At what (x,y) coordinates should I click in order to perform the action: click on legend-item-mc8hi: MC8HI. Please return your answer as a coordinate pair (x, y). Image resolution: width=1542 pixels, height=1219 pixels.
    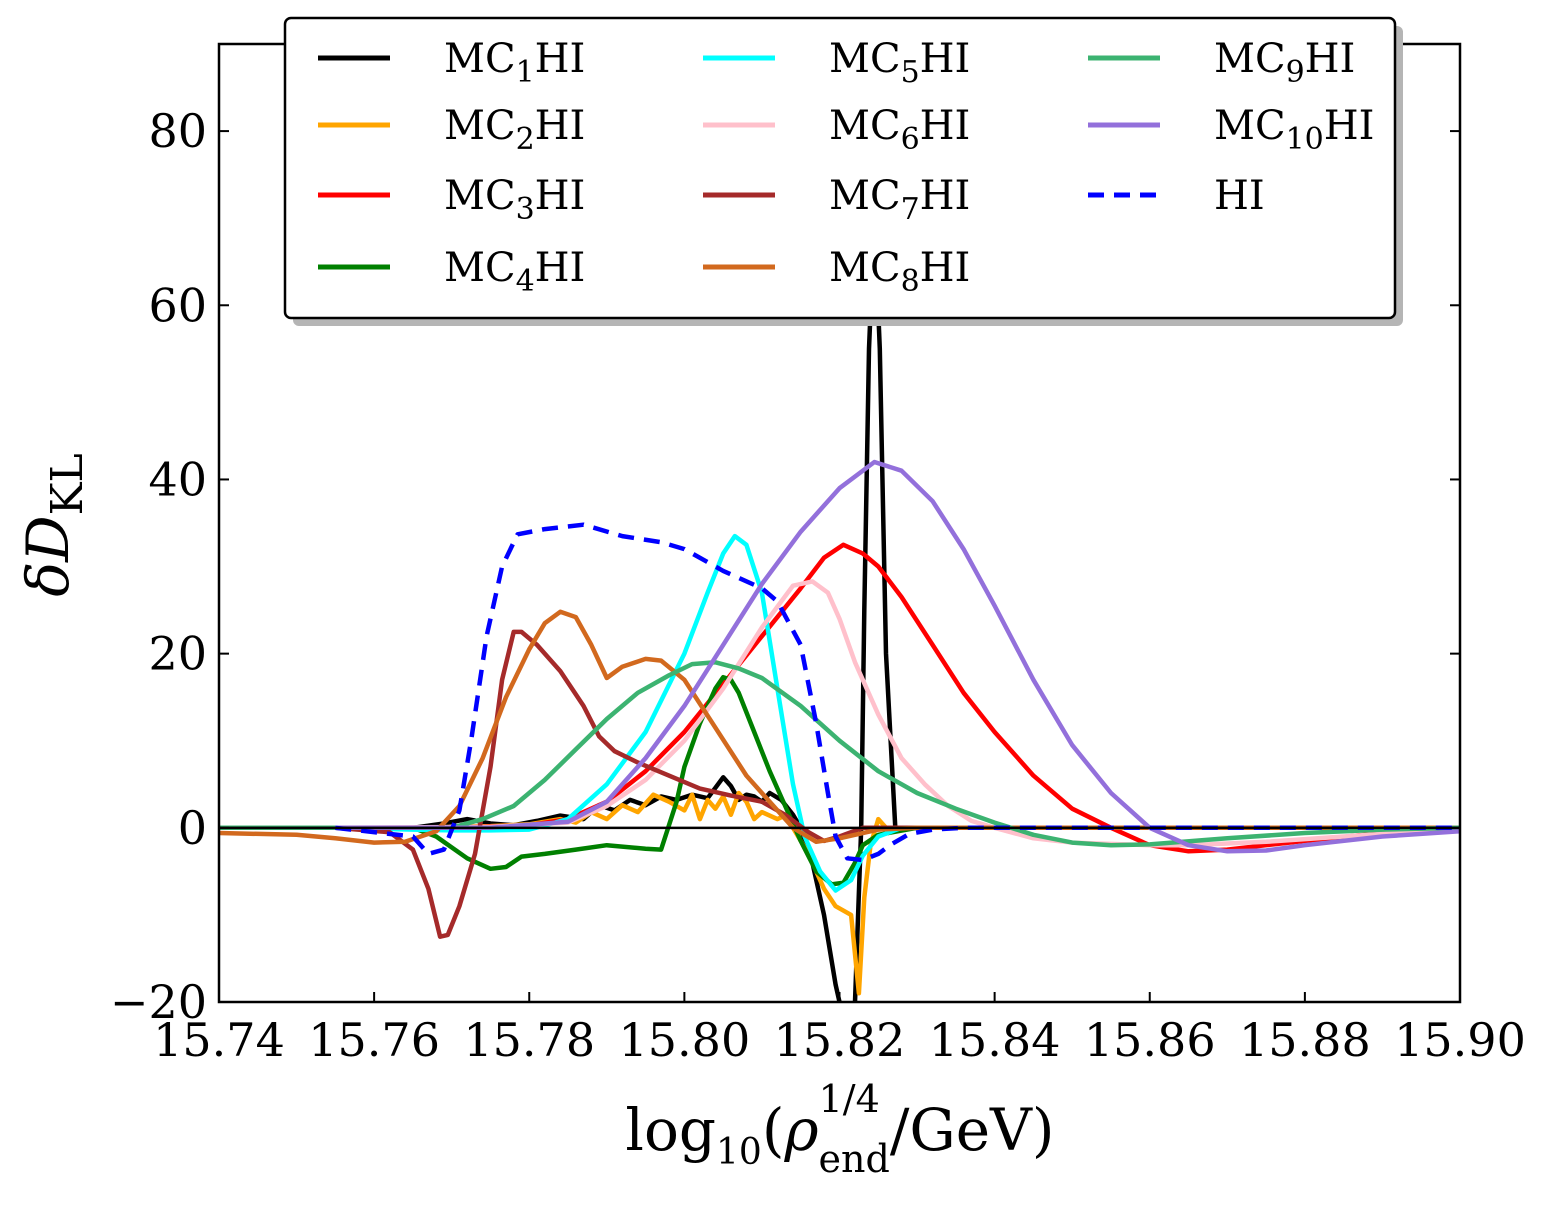
    Looking at the image, I should click on (836, 272).